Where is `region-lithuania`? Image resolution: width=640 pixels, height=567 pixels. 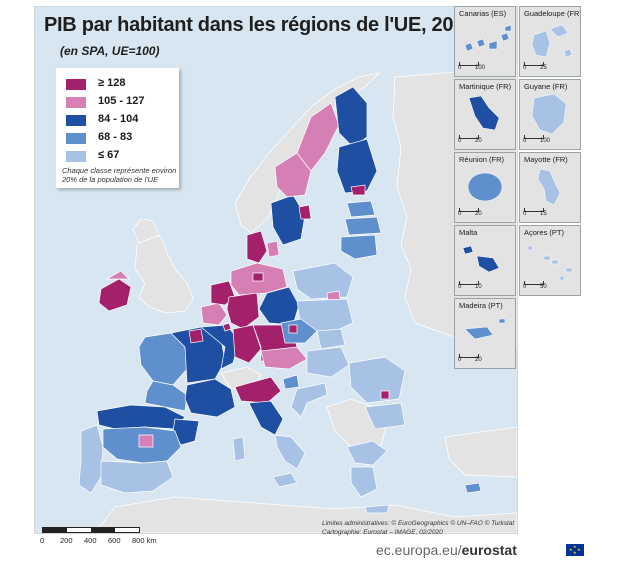
region-lithuania is located at coordinates (359, 247).